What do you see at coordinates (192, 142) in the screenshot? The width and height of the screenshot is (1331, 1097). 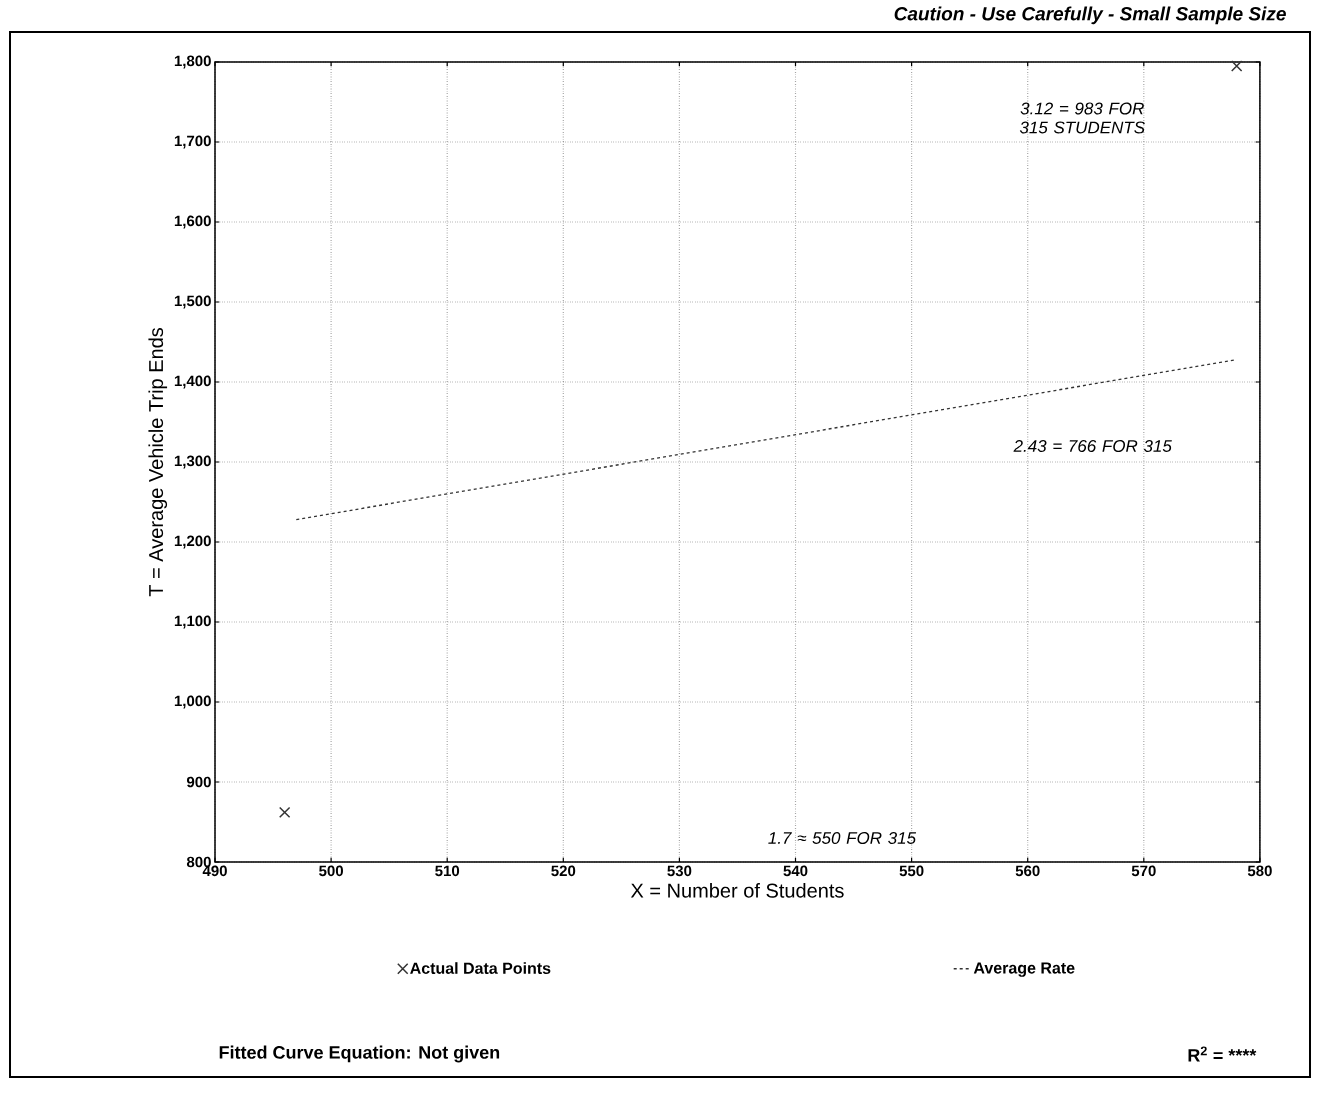 I see `y-tick-label: 1,700` at bounding box center [192, 142].